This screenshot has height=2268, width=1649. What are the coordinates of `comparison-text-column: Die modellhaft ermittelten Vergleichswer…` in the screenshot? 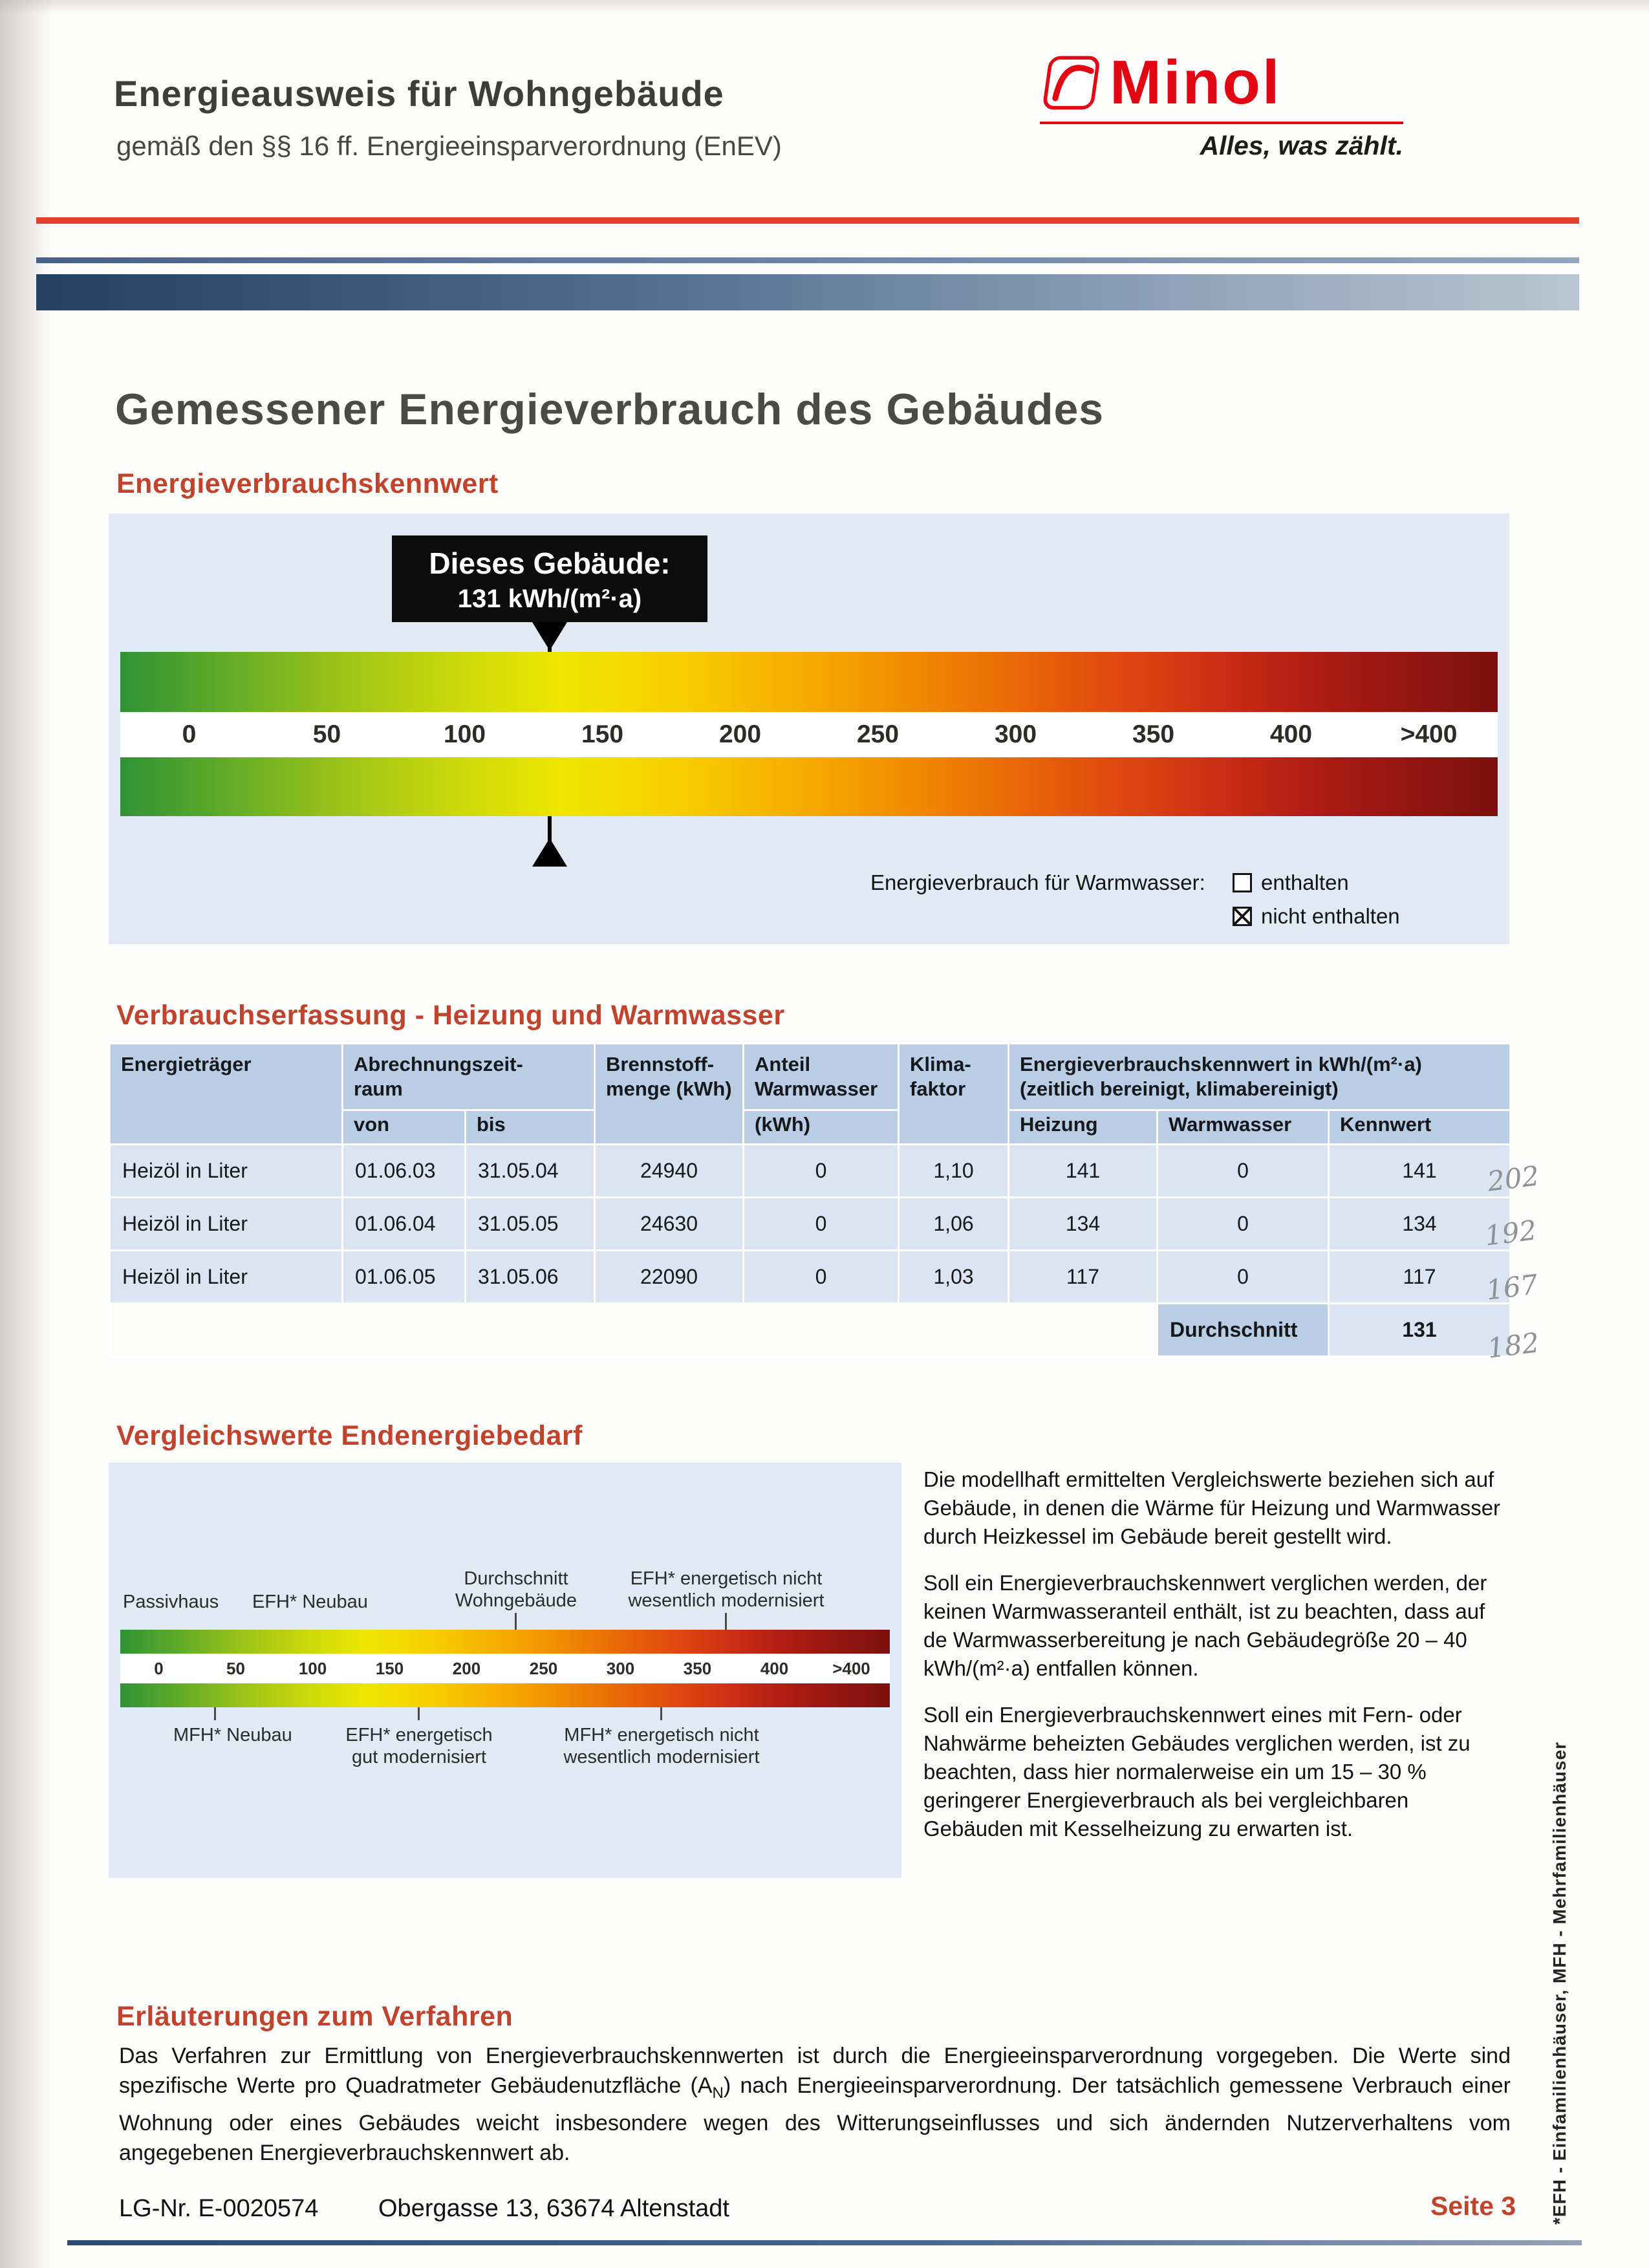 It's located at (1217, 1663).